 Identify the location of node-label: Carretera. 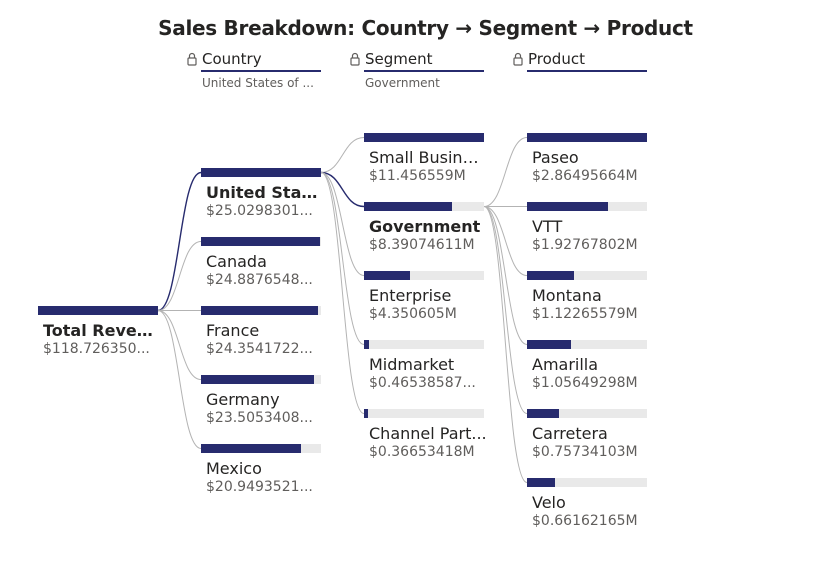
(570, 433).